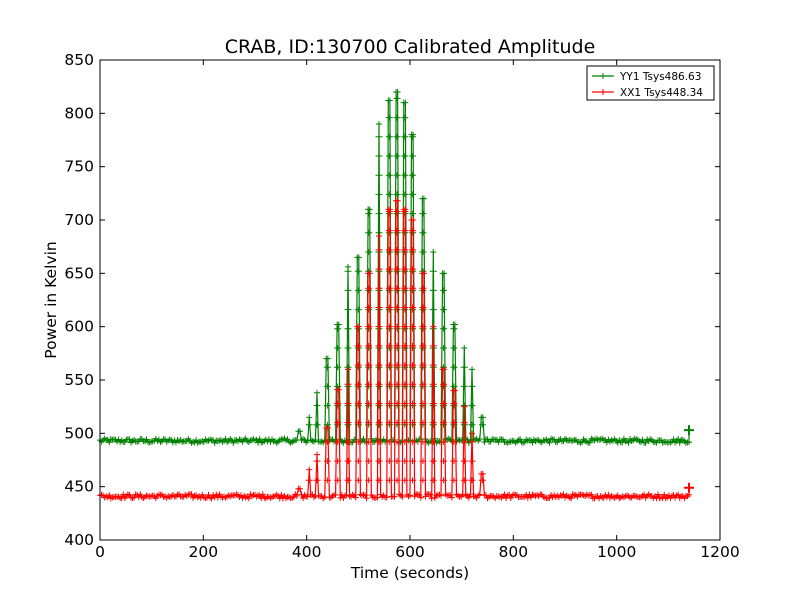  I want to click on x-tick-label: 600, so click(410, 552).